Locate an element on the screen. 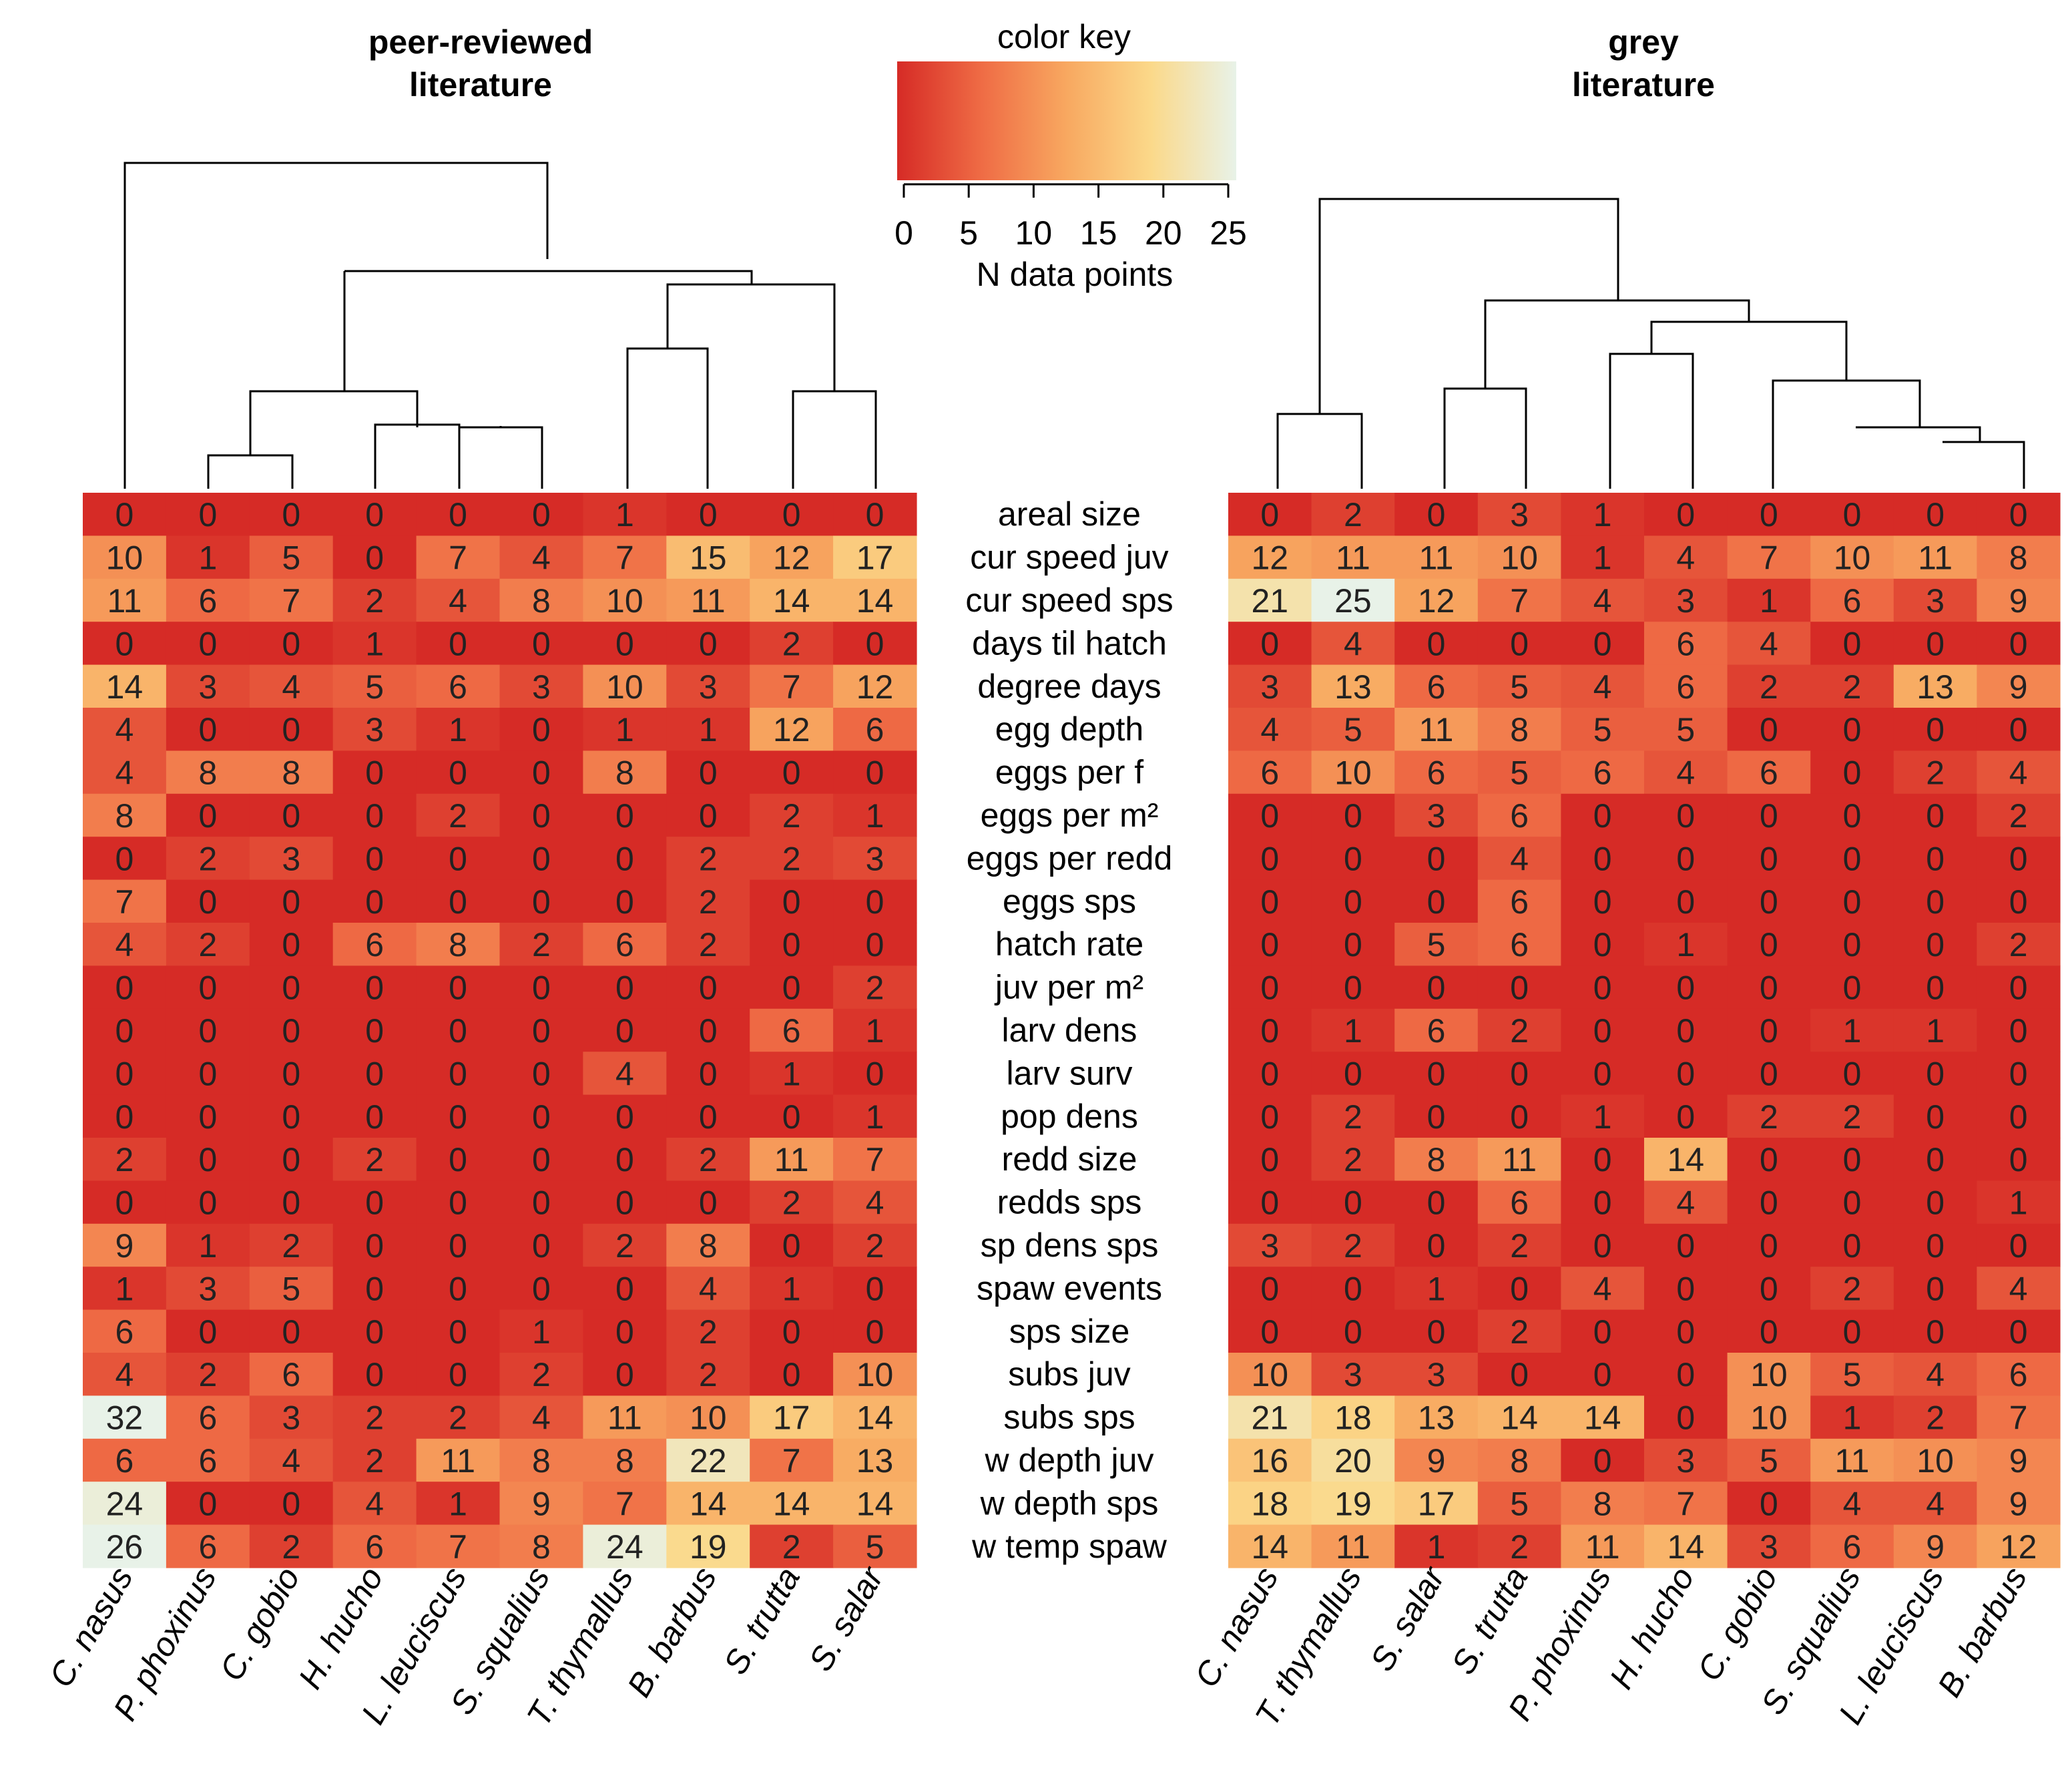 Image resolution: width=2072 pixels, height=1780 pixels. row-label: sps size is located at coordinates (1069, 1331).